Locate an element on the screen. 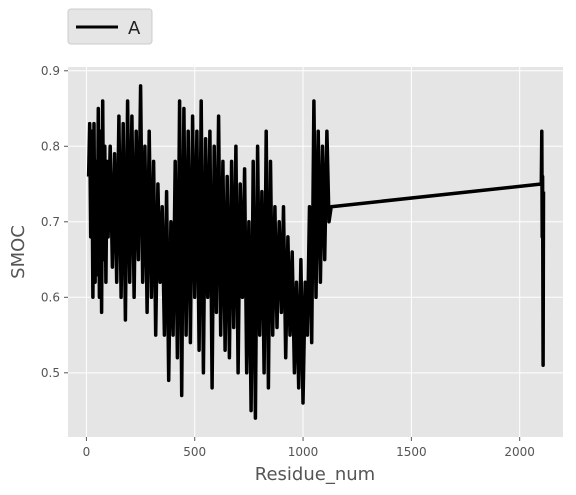 This screenshot has height=495, width=576. x-tick-label: 1000 is located at coordinates (303, 452).